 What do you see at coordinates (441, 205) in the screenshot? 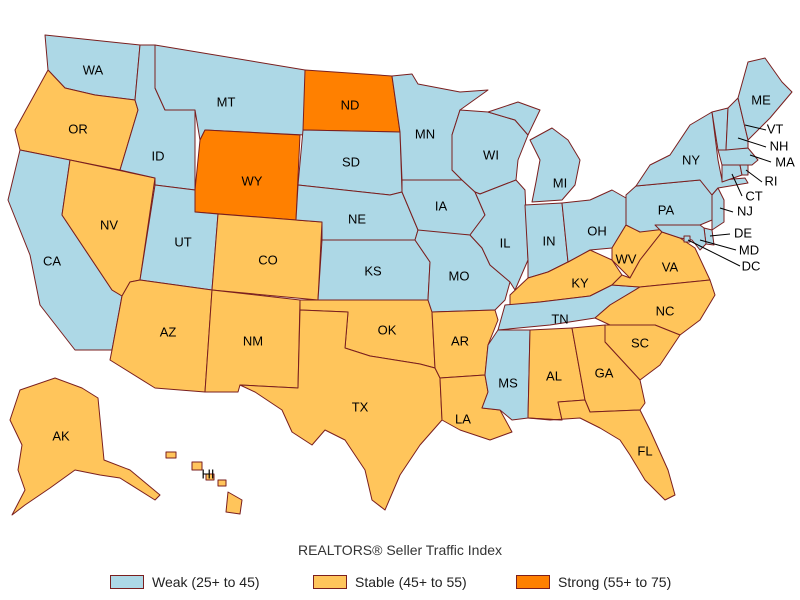
I see `label-ia: IA` at bounding box center [441, 205].